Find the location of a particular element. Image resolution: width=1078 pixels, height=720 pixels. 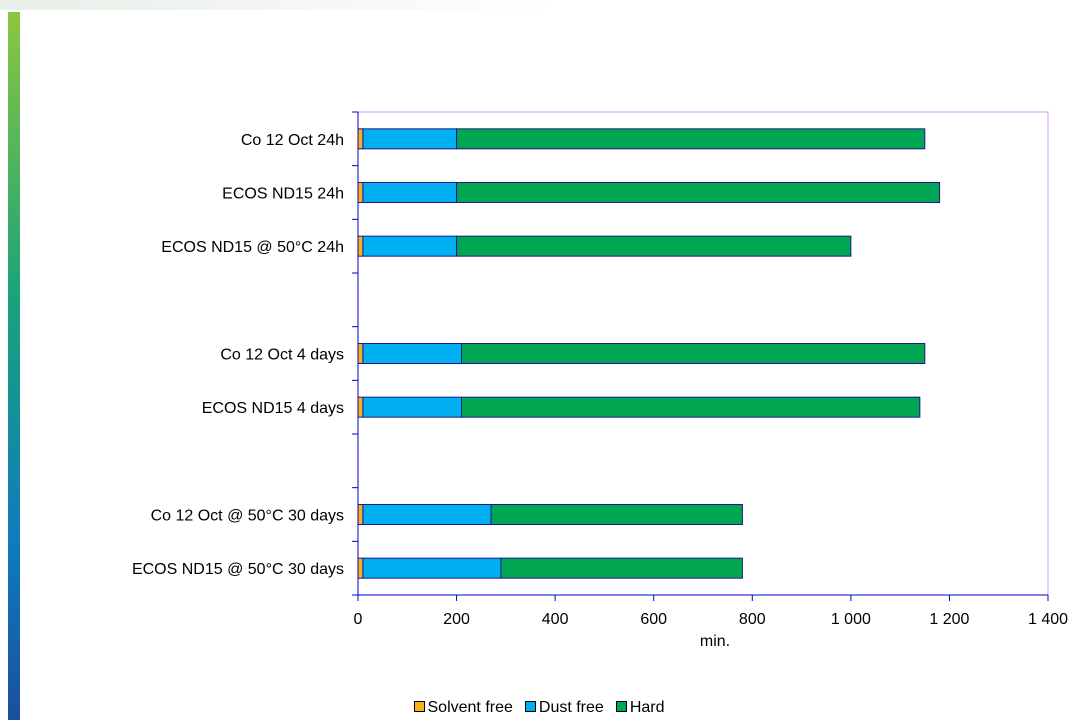

legend: Solvent free Dust free Hard is located at coordinates (539, 708).